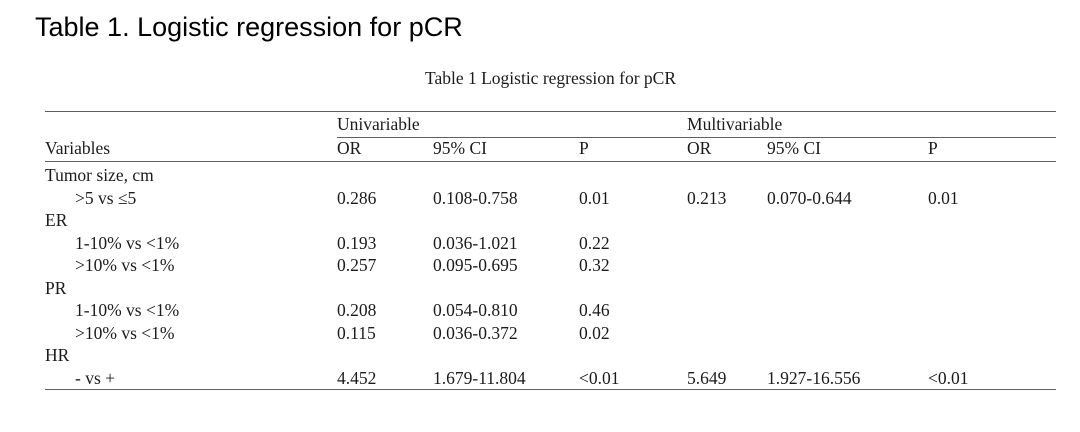  What do you see at coordinates (357, 265) in the screenshot?
I see `data-cell: 0.257` at bounding box center [357, 265].